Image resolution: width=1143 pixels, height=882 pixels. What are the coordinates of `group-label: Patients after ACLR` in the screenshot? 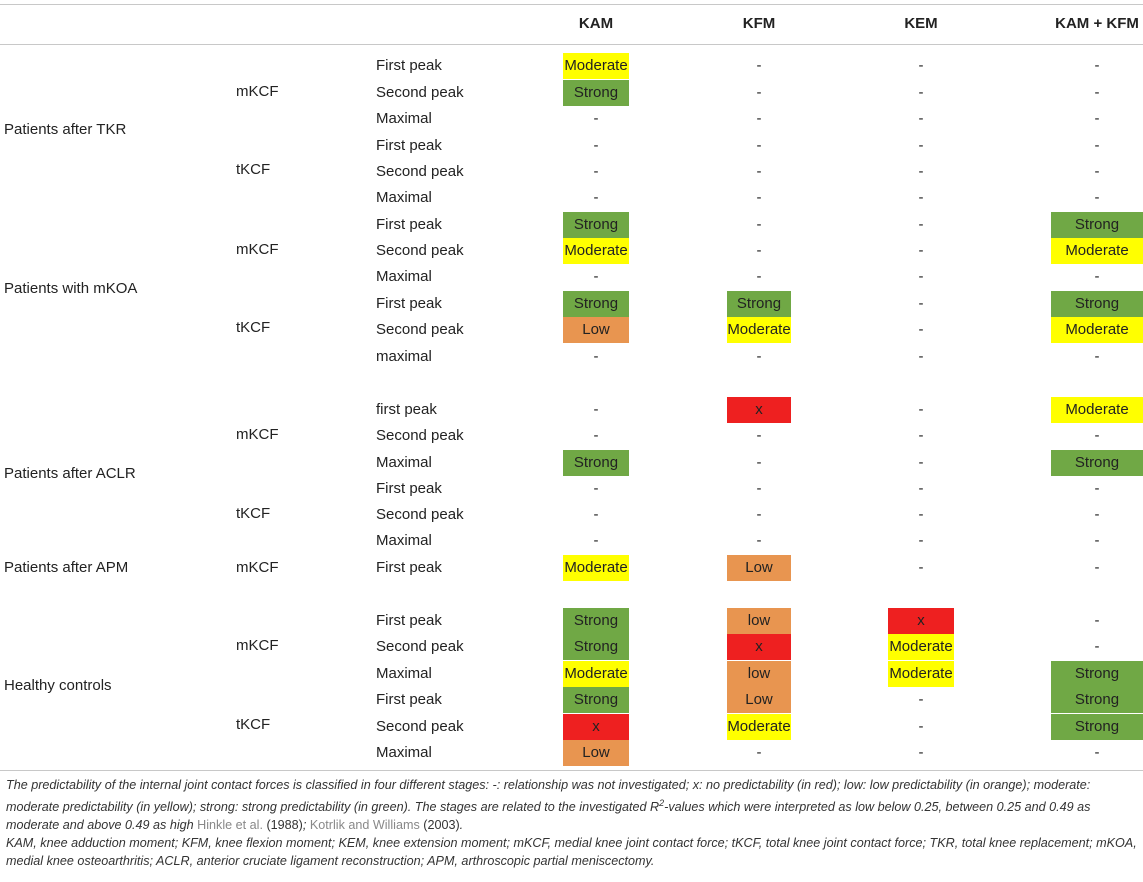 It's located at (70, 473).